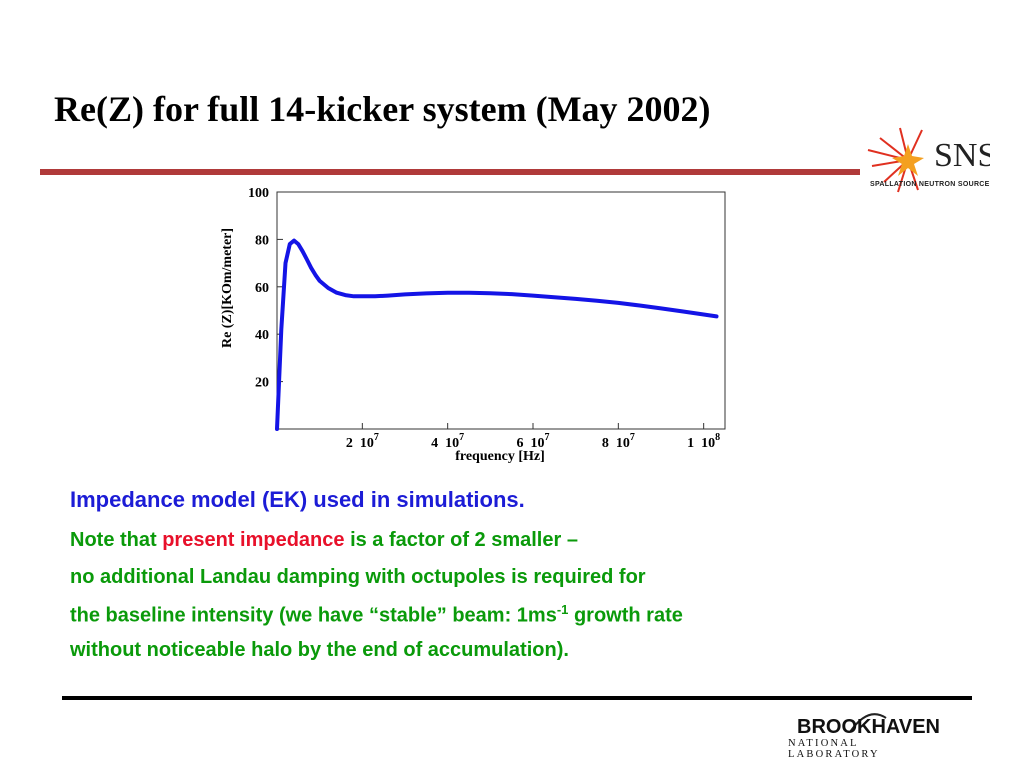 The image size is (1024, 768). What do you see at coordinates (895, 160) in the screenshot?
I see `starburst-logo-icon` at bounding box center [895, 160].